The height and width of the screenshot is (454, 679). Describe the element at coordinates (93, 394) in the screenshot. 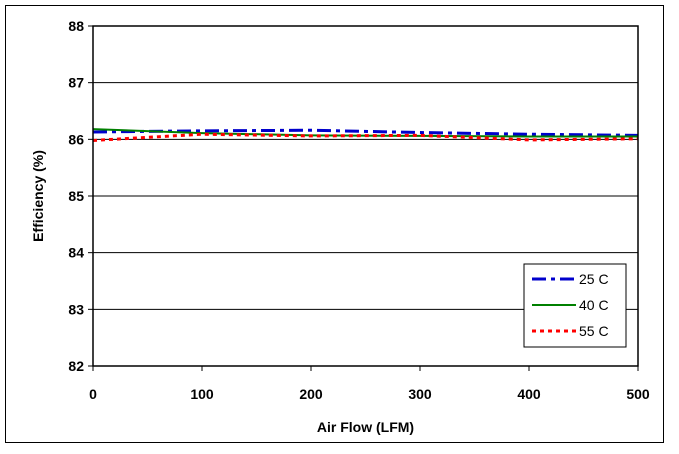

I see `x-tick-label: 0` at that location.